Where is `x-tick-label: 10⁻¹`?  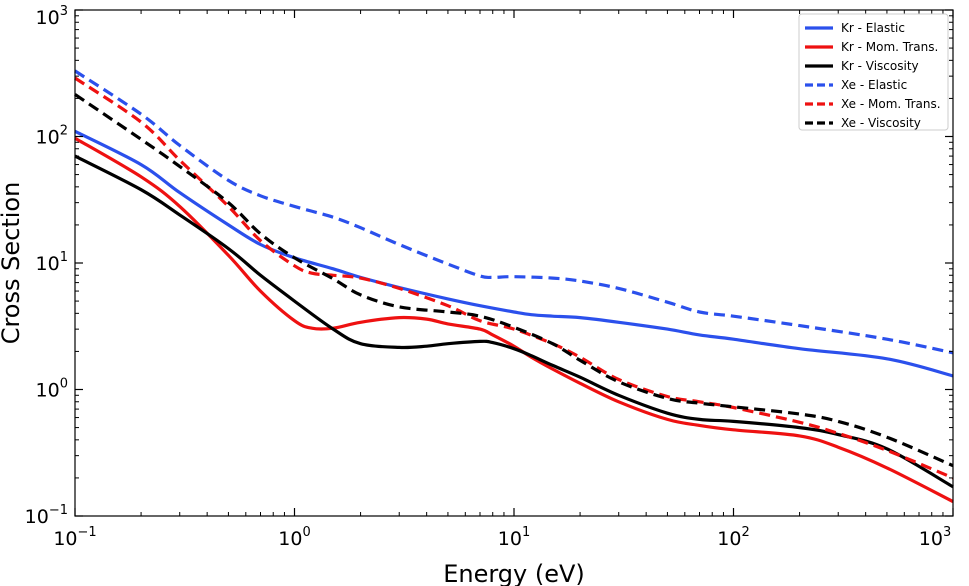 x-tick-label: 10⁻¹ is located at coordinates (74, 537).